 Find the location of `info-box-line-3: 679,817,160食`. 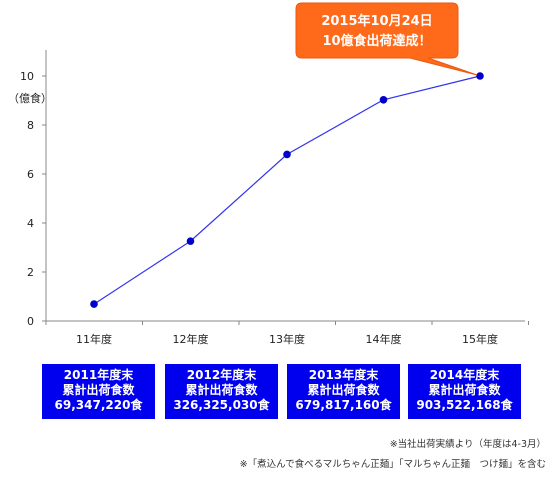

info-box-line-3: 679,817,160食 is located at coordinates (343, 405).